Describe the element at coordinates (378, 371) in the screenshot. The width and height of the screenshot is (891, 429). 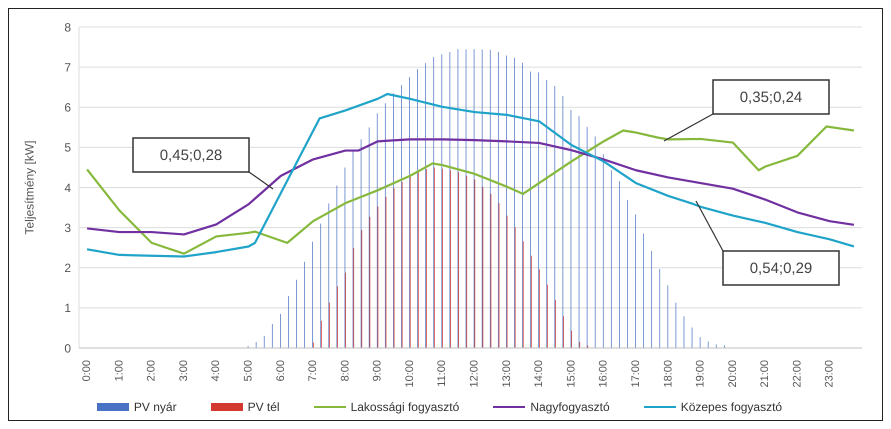
I see `x-tick-label: 9:00` at that location.